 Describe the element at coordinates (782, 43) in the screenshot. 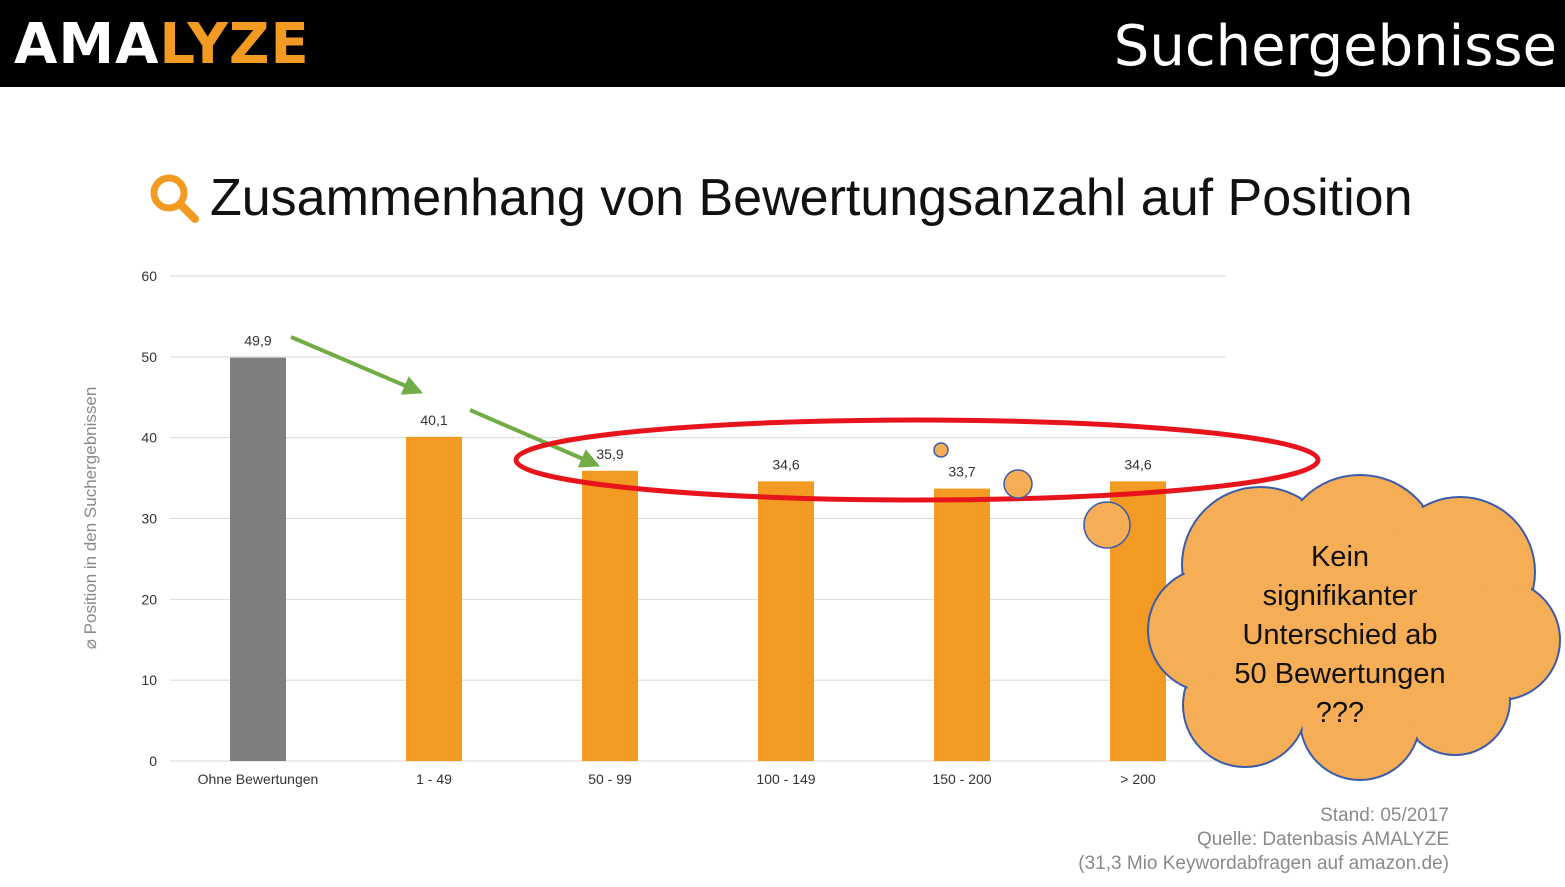

I see `header-bar: AMALYZE Suchergebnisse` at that location.